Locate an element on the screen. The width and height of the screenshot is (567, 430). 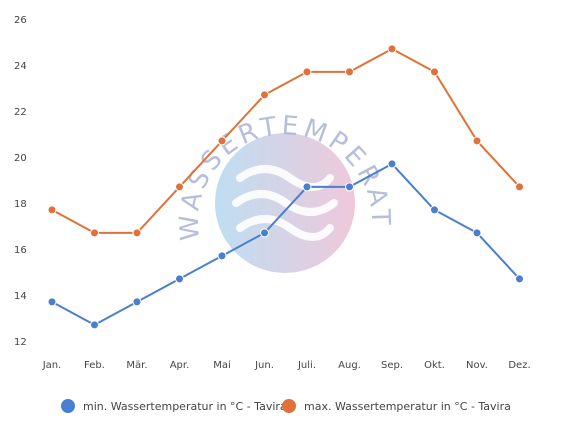
legend-item: max. Wassertemperatur in °C - Tavira is located at coordinates (396, 406).